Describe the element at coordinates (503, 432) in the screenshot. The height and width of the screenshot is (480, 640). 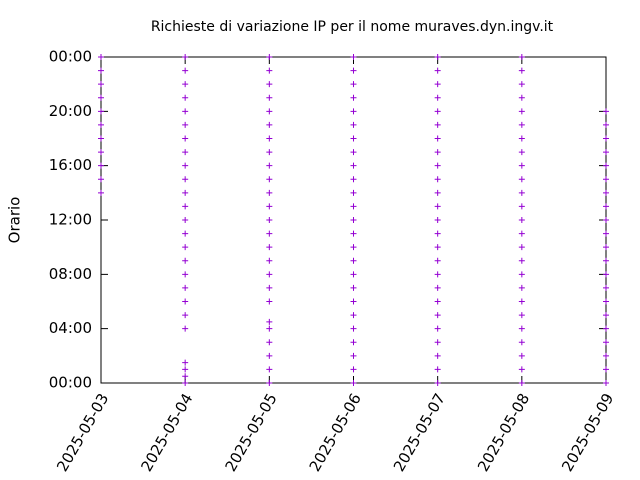
I see `x-tick-label: 2025-05-08` at that location.